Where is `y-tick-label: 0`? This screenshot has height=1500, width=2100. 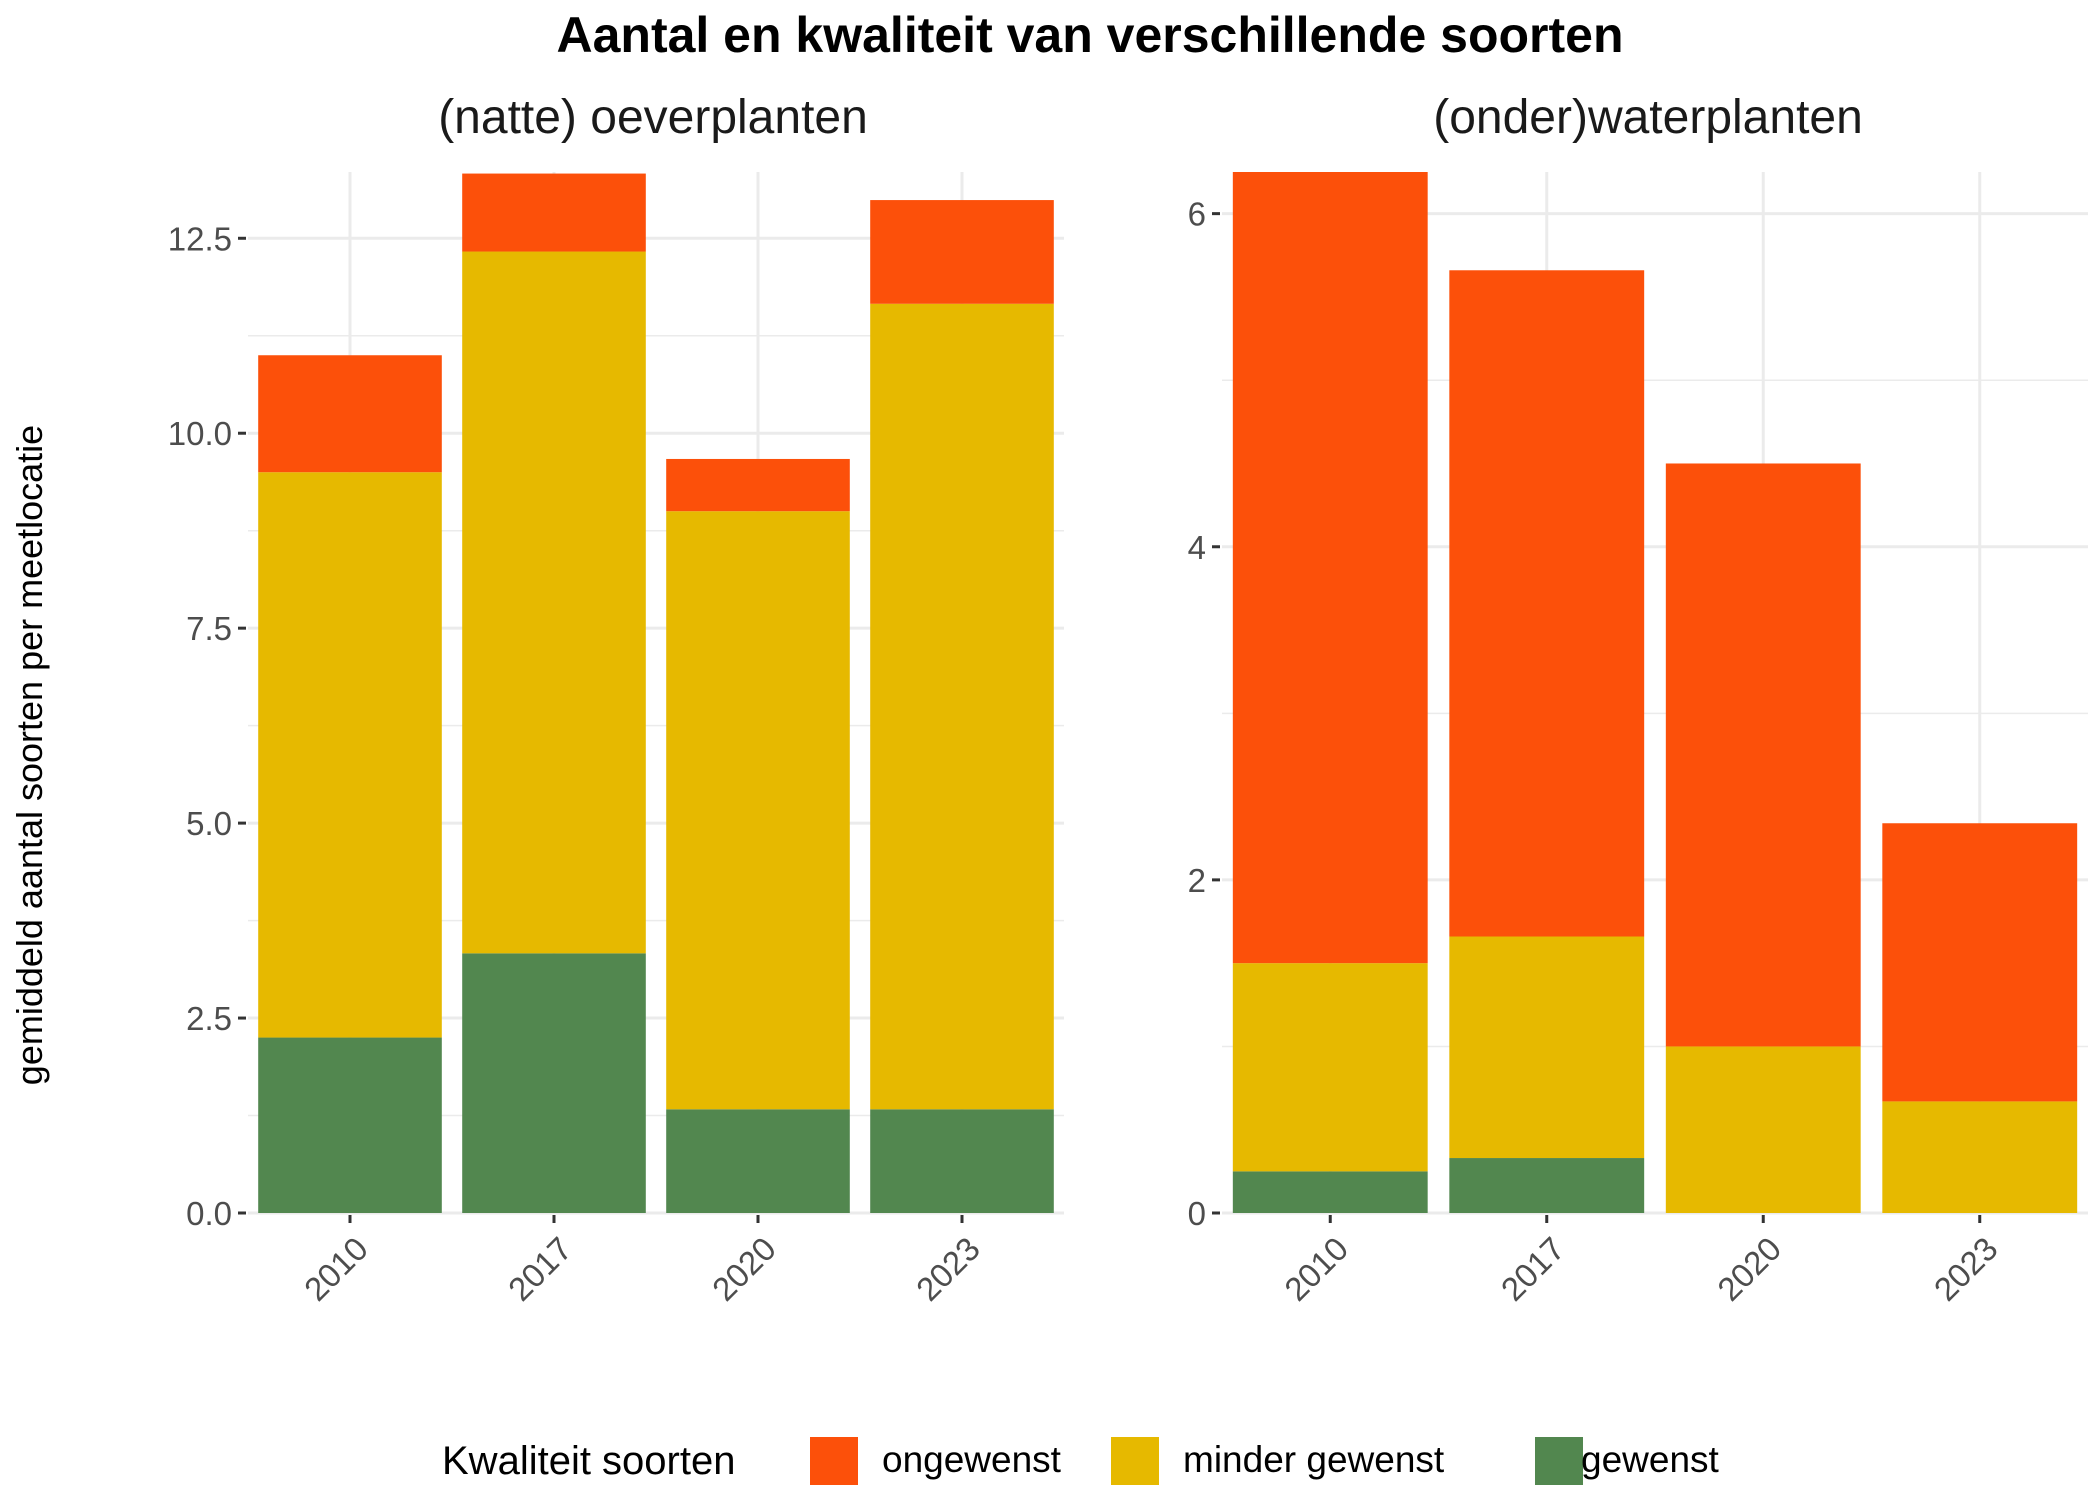 y-tick-label: 0 is located at coordinates (1197, 1213).